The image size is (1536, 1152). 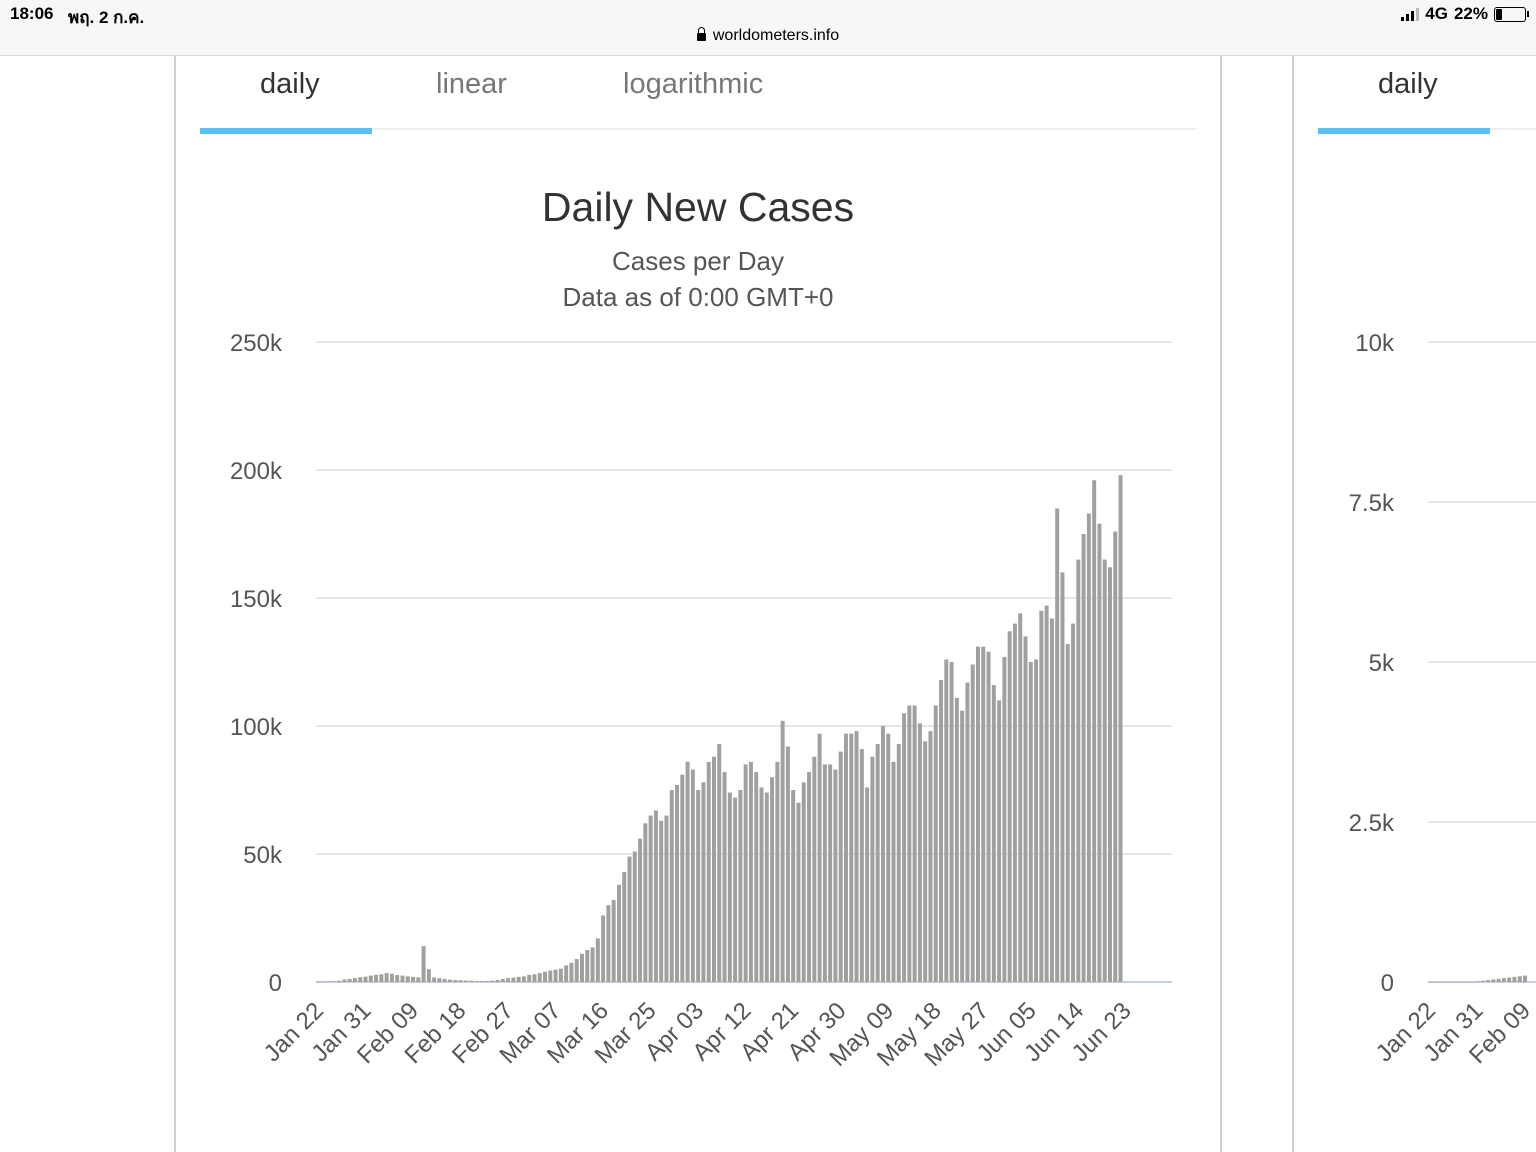 What do you see at coordinates (471, 84) in the screenshot?
I see `tab-linear: linear` at bounding box center [471, 84].